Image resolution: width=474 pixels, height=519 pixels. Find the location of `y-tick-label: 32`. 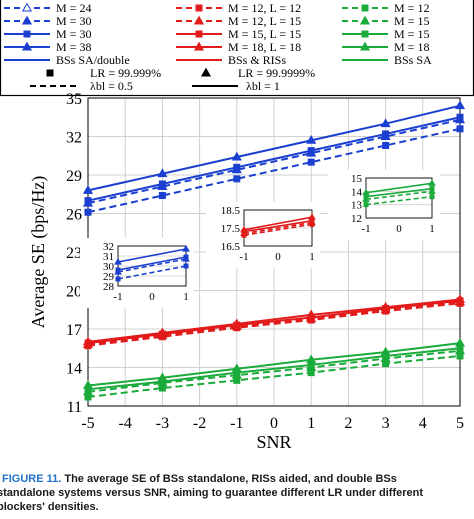

y-tick-label: 32 is located at coordinates (74, 138).